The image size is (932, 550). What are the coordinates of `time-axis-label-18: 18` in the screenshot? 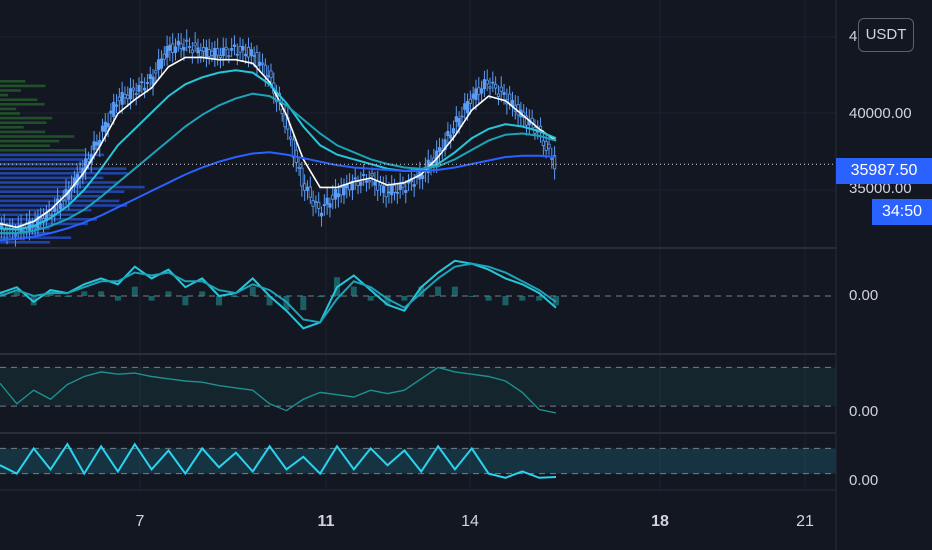 It's located at (660, 521).